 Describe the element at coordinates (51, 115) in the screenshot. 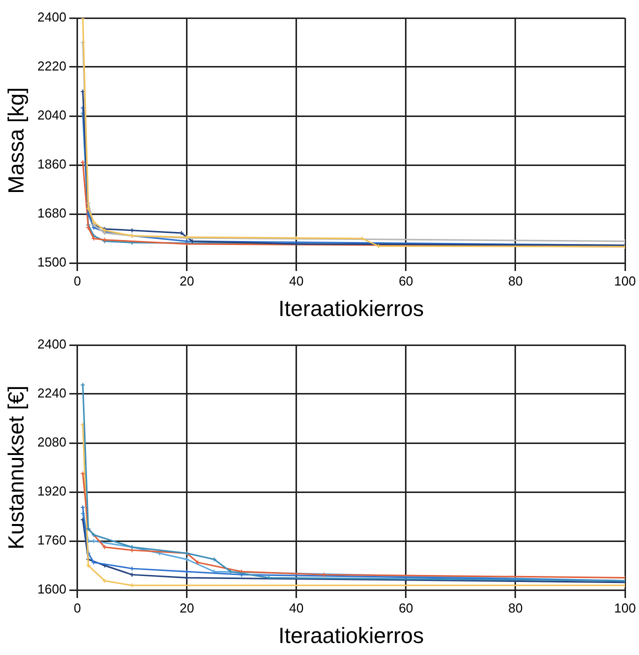

I see `y-tick-label: 2040` at that location.